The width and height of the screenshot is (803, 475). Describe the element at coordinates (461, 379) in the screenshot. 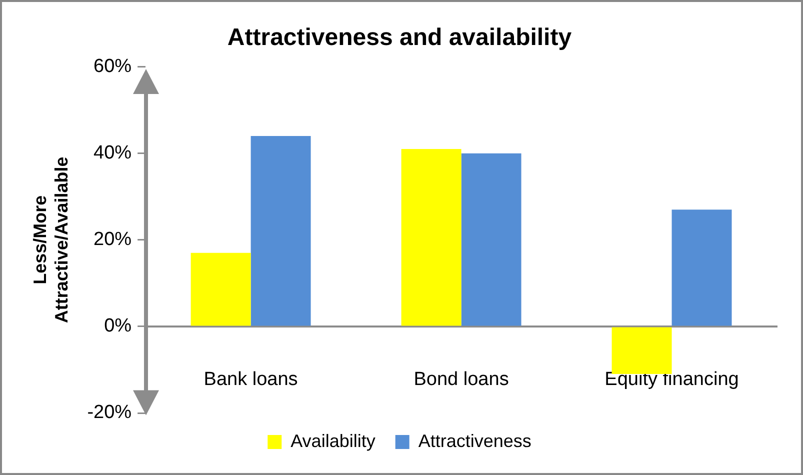

I see `x-tick-label: Bond loans` at that location.